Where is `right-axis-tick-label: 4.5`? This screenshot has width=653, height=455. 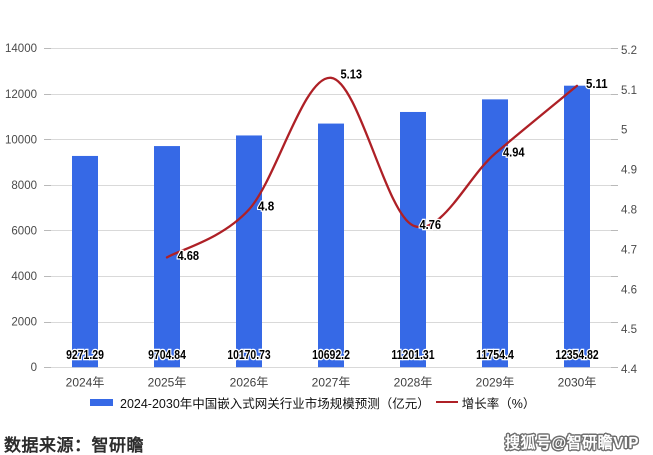 right-axis-tick-label: 4.5 is located at coordinates (629, 330).